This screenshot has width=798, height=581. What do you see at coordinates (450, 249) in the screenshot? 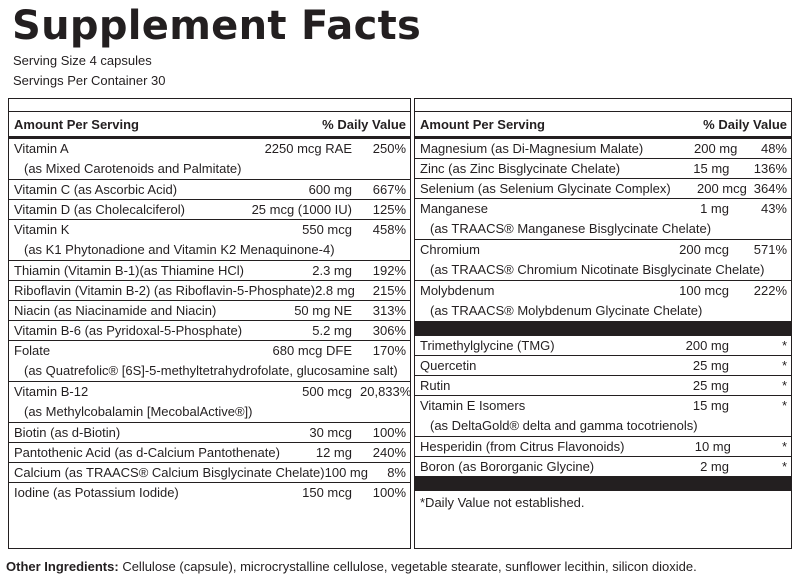
I see `nutrient-name: Chromium` at bounding box center [450, 249].